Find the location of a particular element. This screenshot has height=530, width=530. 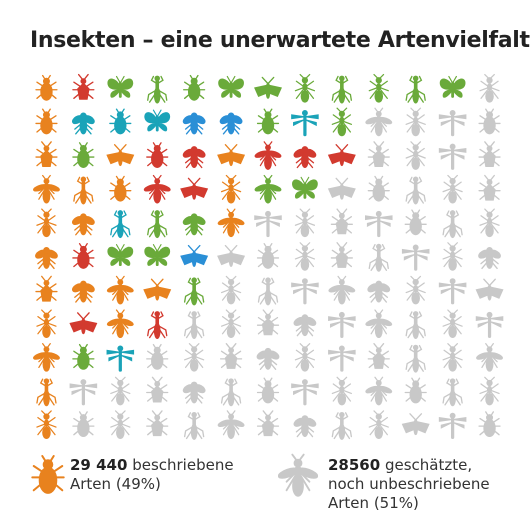

undescribed-label: geschätzte, is located at coordinates (426, 465).